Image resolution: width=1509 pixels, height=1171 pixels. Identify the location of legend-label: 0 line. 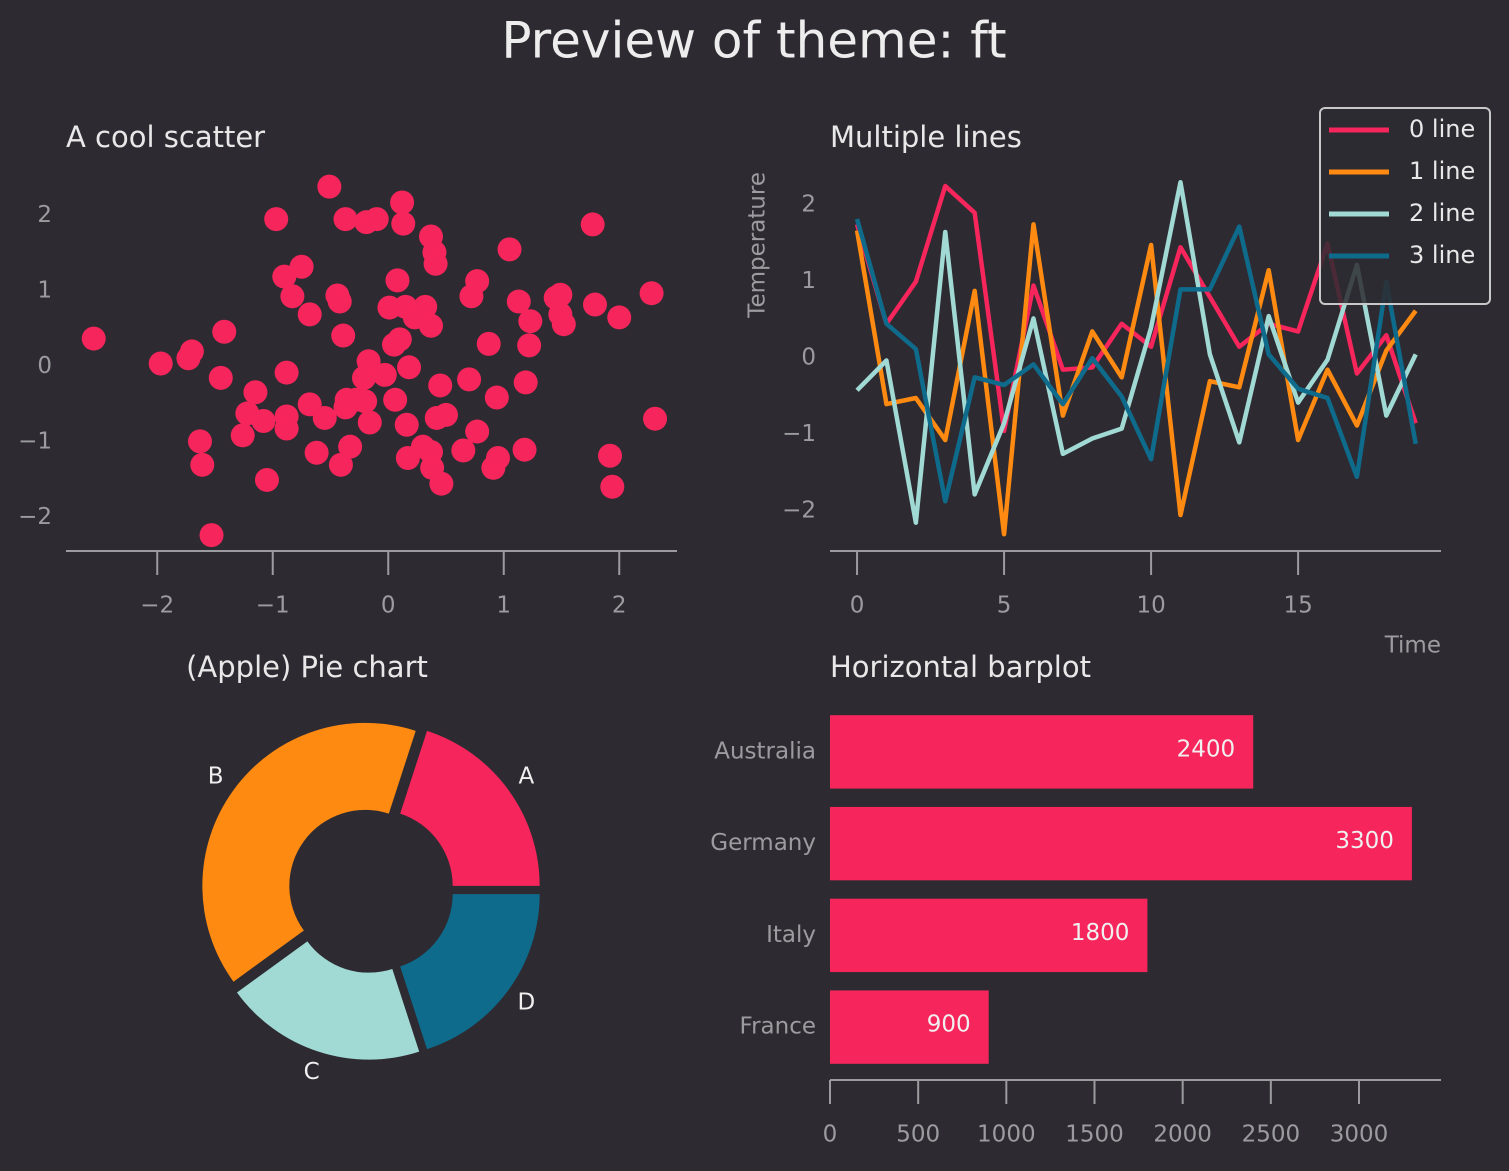
(1442, 129).